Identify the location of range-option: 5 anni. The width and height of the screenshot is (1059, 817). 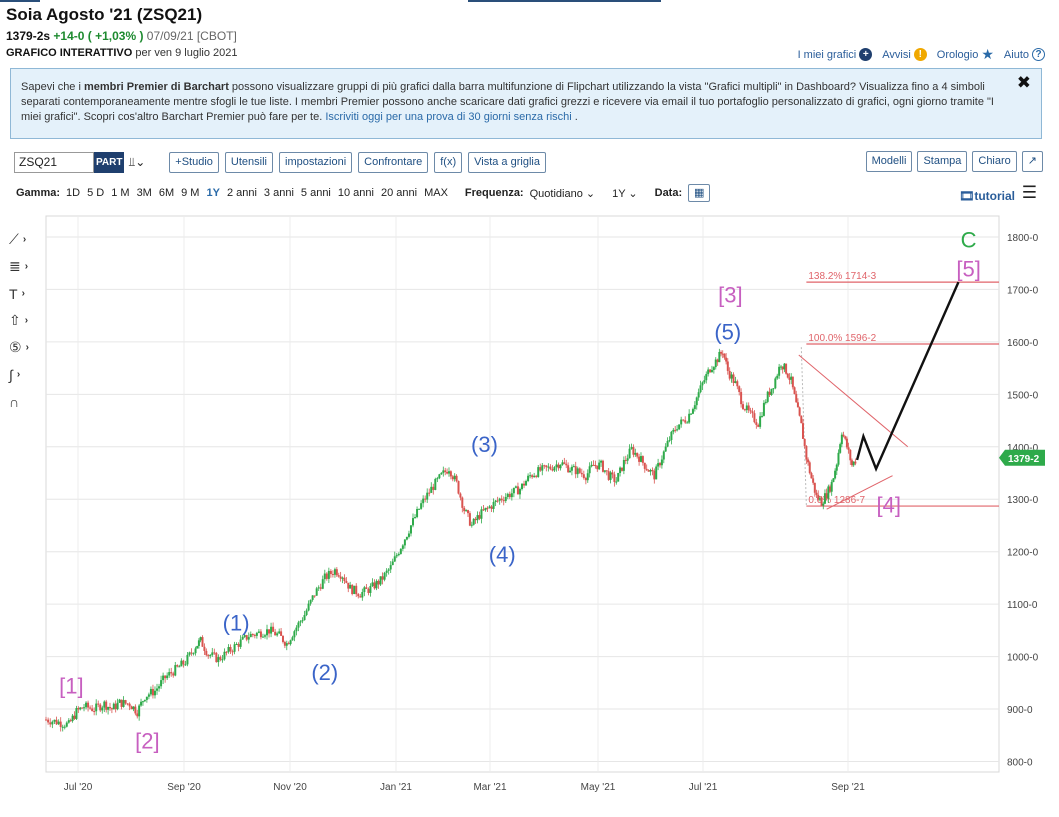
(315, 193).